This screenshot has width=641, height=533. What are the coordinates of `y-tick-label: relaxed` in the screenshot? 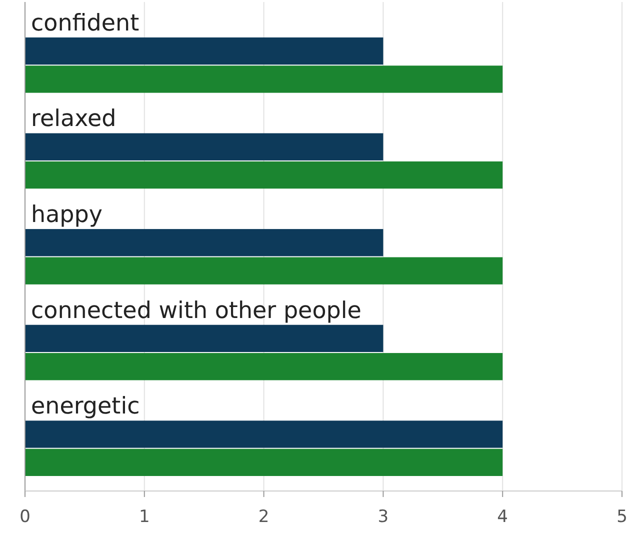 It's located at (73, 119).